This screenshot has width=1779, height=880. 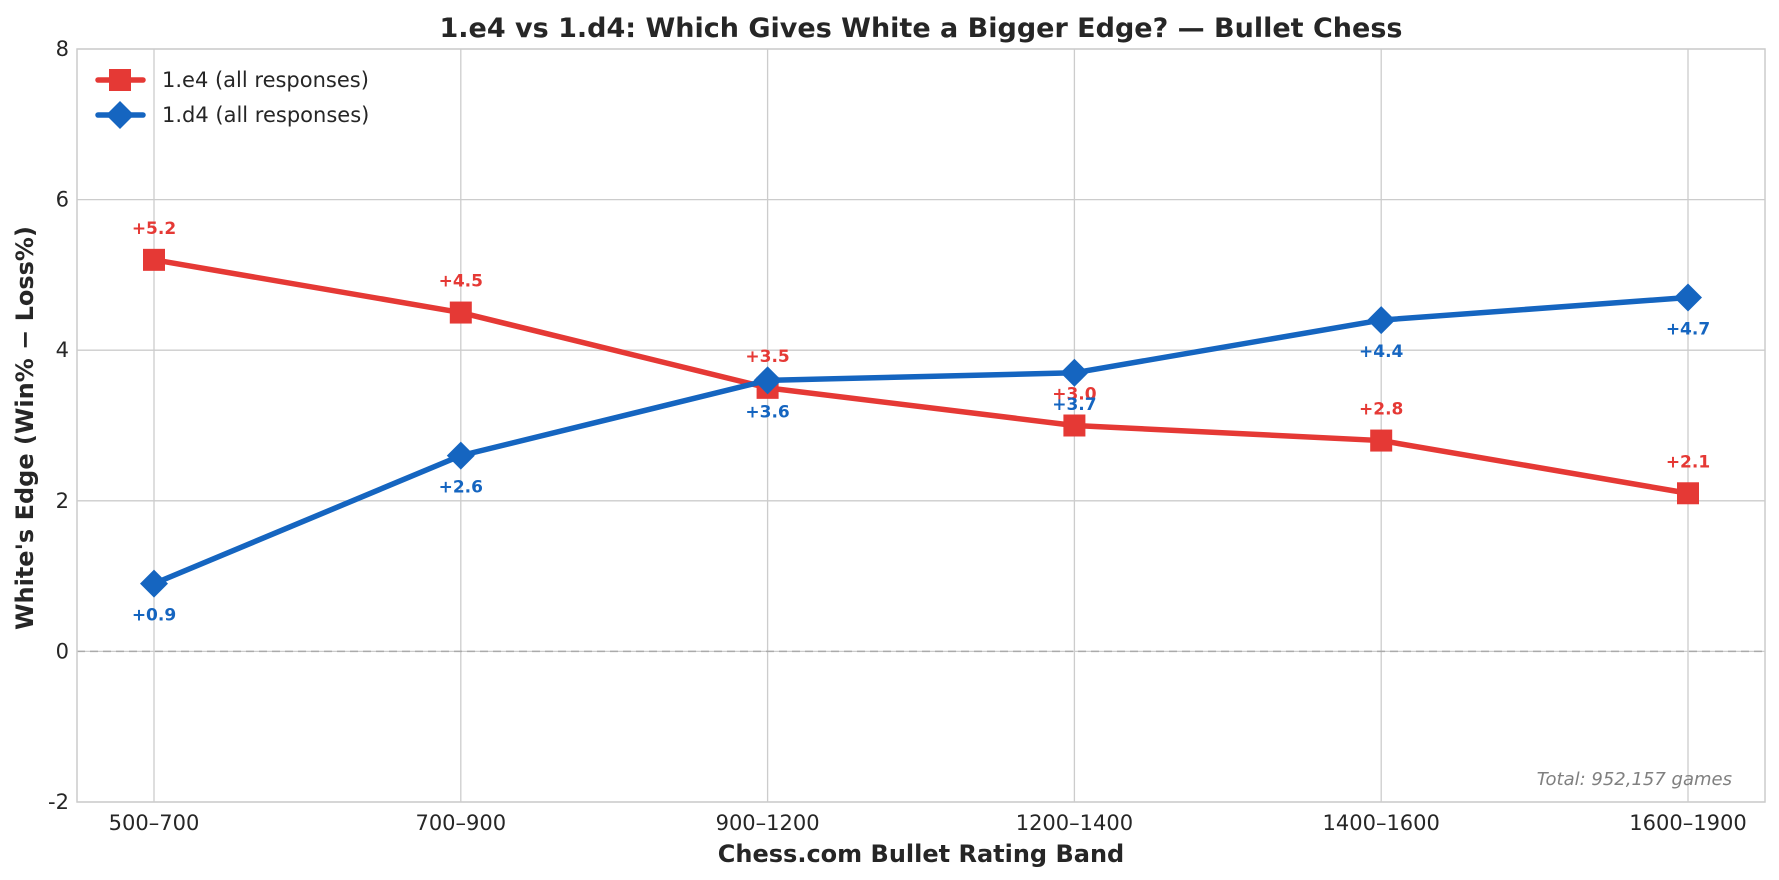 What do you see at coordinates (265, 115) in the screenshot?
I see `legend-label-1d4: 1.d4 (all responses)` at bounding box center [265, 115].